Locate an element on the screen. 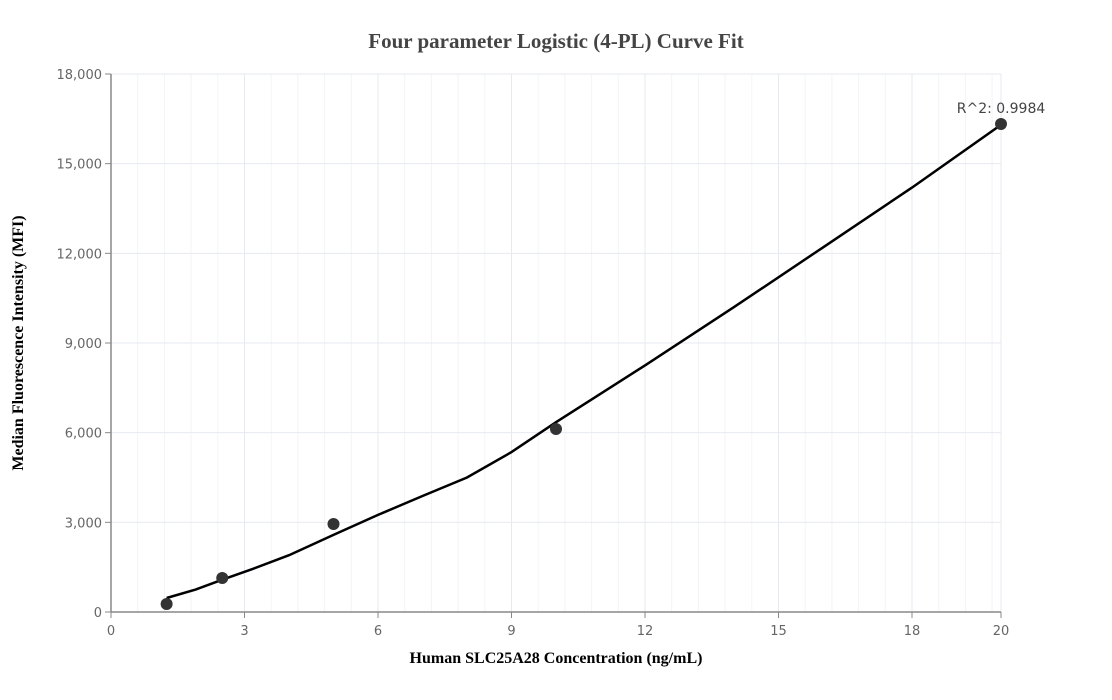 This screenshot has height=700, width=1112. chart-title: Four parameter Logistic (4-PL) Curve Fit is located at coordinates (555, 41).